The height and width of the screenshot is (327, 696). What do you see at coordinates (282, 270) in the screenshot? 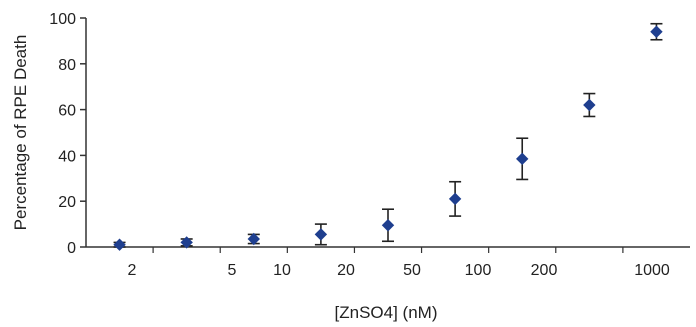
I see `x-tick-label: 10` at bounding box center [282, 270].